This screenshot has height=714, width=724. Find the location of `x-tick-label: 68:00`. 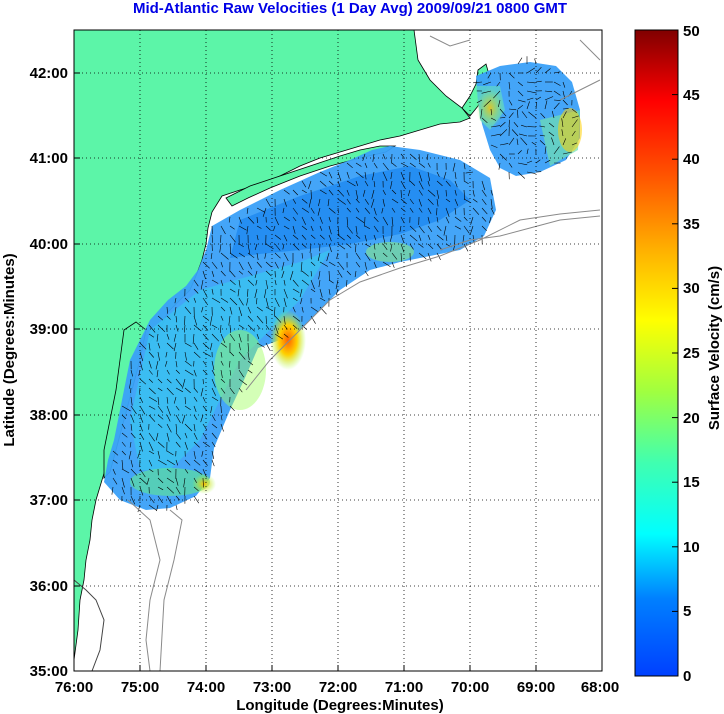

x-tick-label: 68:00 is located at coordinates (600, 687).